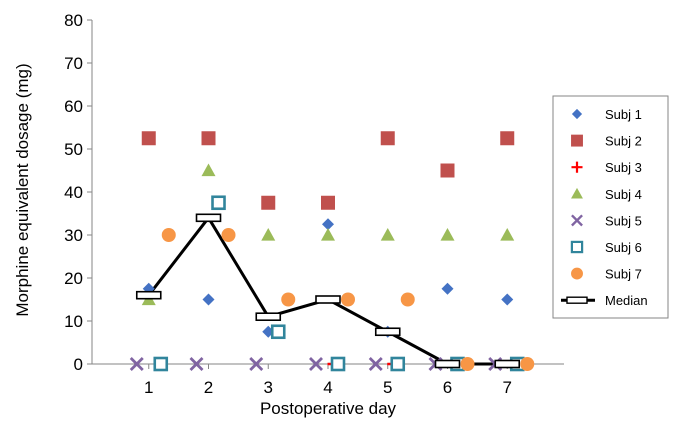 The width and height of the screenshot is (674, 423). What do you see at coordinates (447, 387) in the screenshot?
I see `x-tick-label: 6` at bounding box center [447, 387].